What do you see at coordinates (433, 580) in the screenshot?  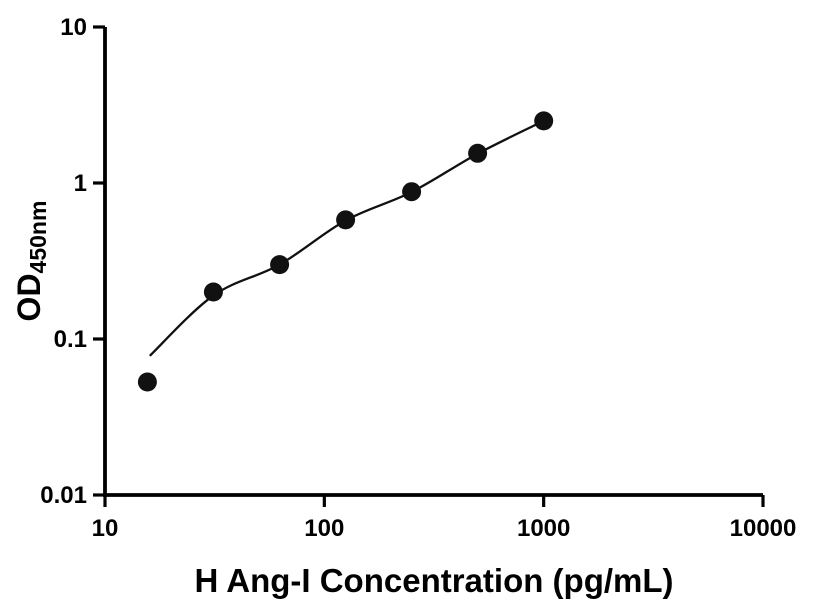 I see `x-axis-title: H Ang-I Concentration (pg/mL)` at bounding box center [433, 580].